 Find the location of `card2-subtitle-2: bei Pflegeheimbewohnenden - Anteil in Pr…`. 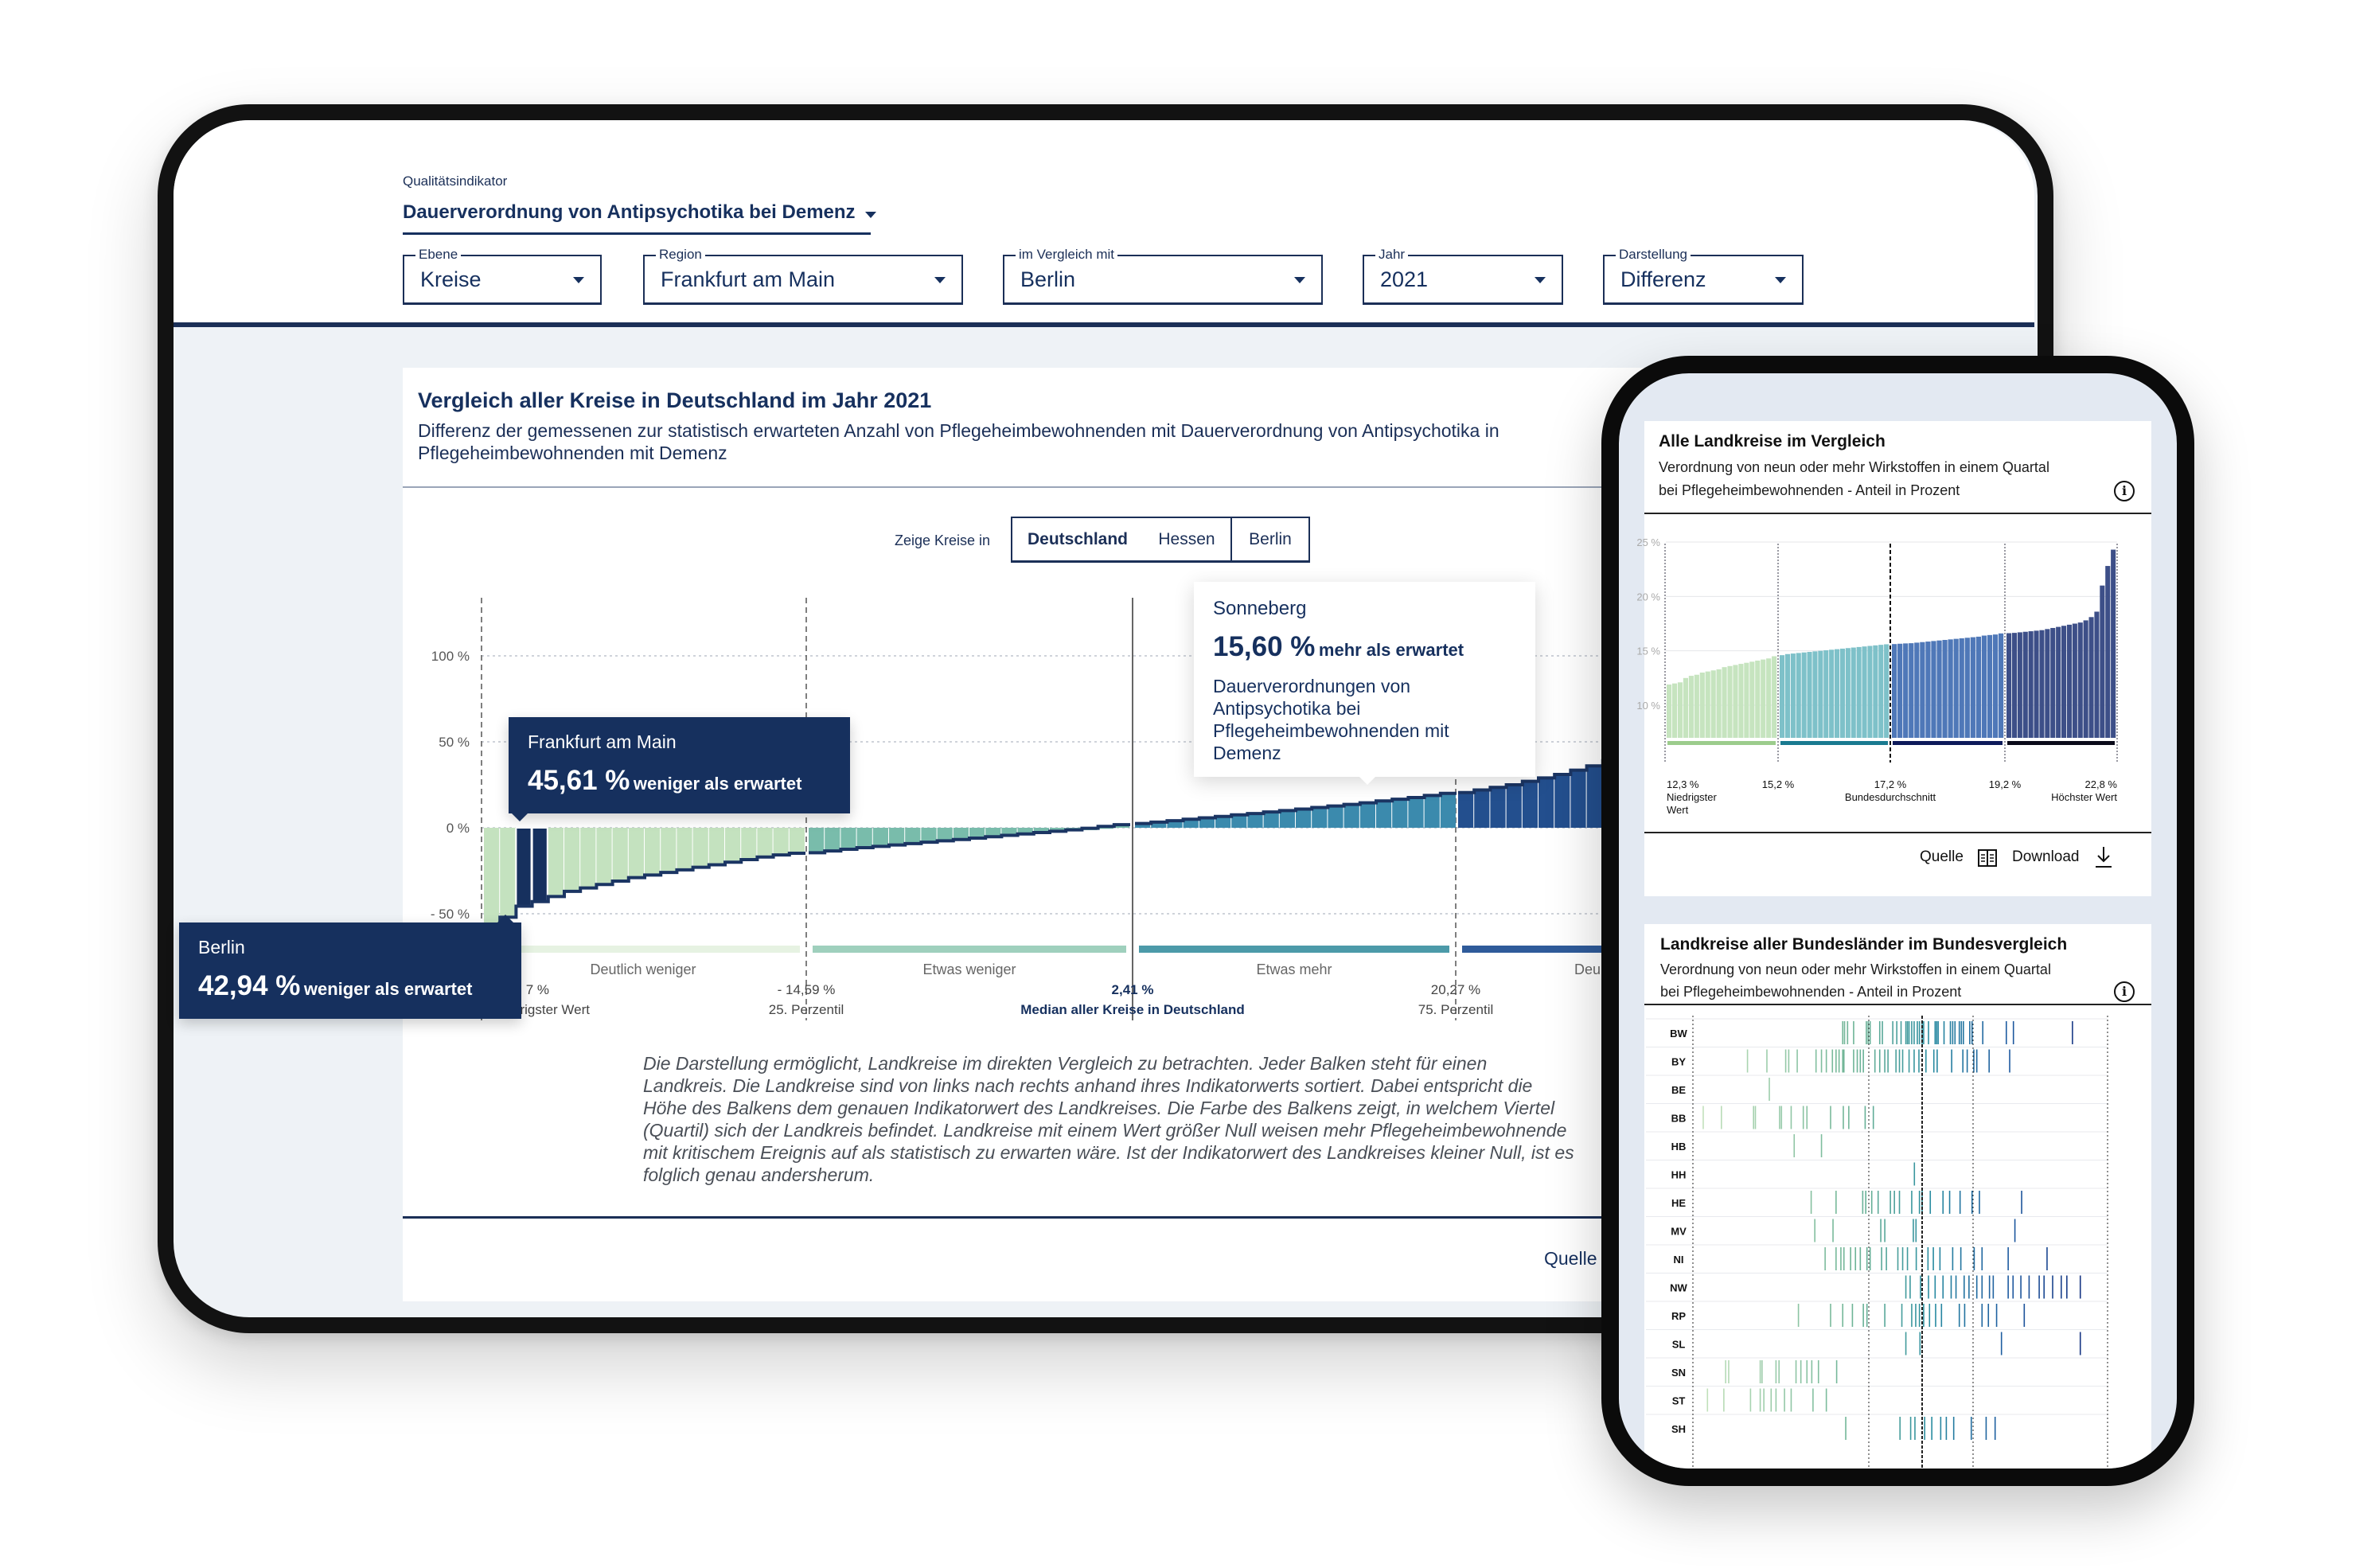

card2-subtitle-2: bei Pflegeheimbewohnenden - Anteil in Pr… is located at coordinates (1811, 992).